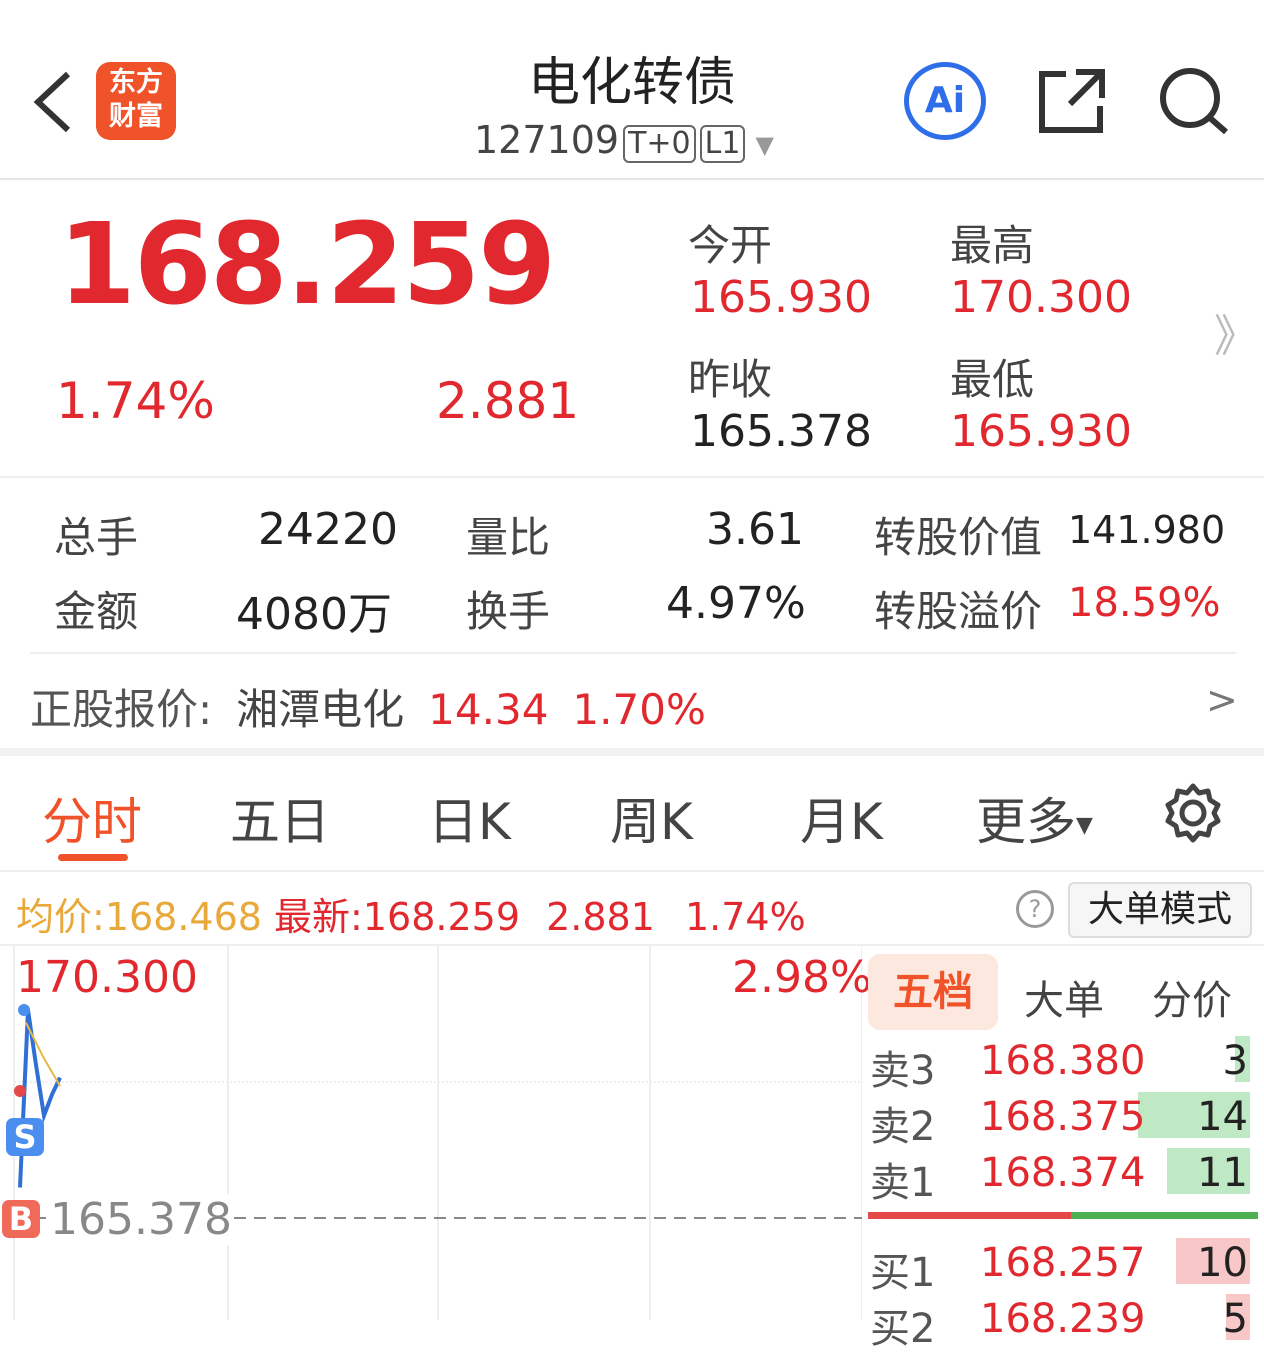 The width and height of the screenshot is (1264, 1354). Describe the element at coordinates (781, 297) in the screenshot. I see `open-value: 165.930` at that location.